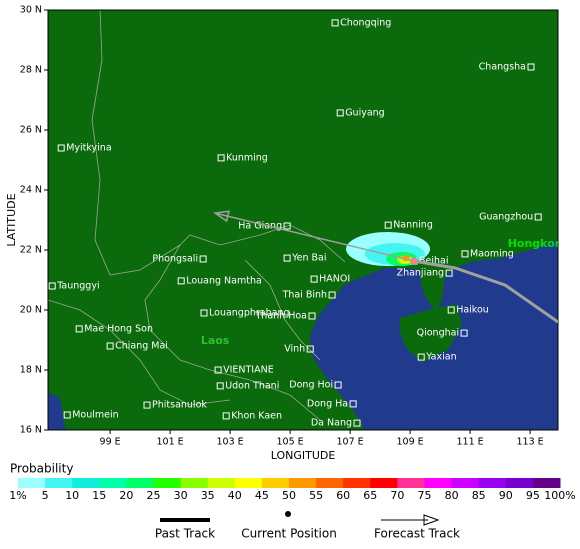  I want to click on city-label: Changsha, so click(502, 67).